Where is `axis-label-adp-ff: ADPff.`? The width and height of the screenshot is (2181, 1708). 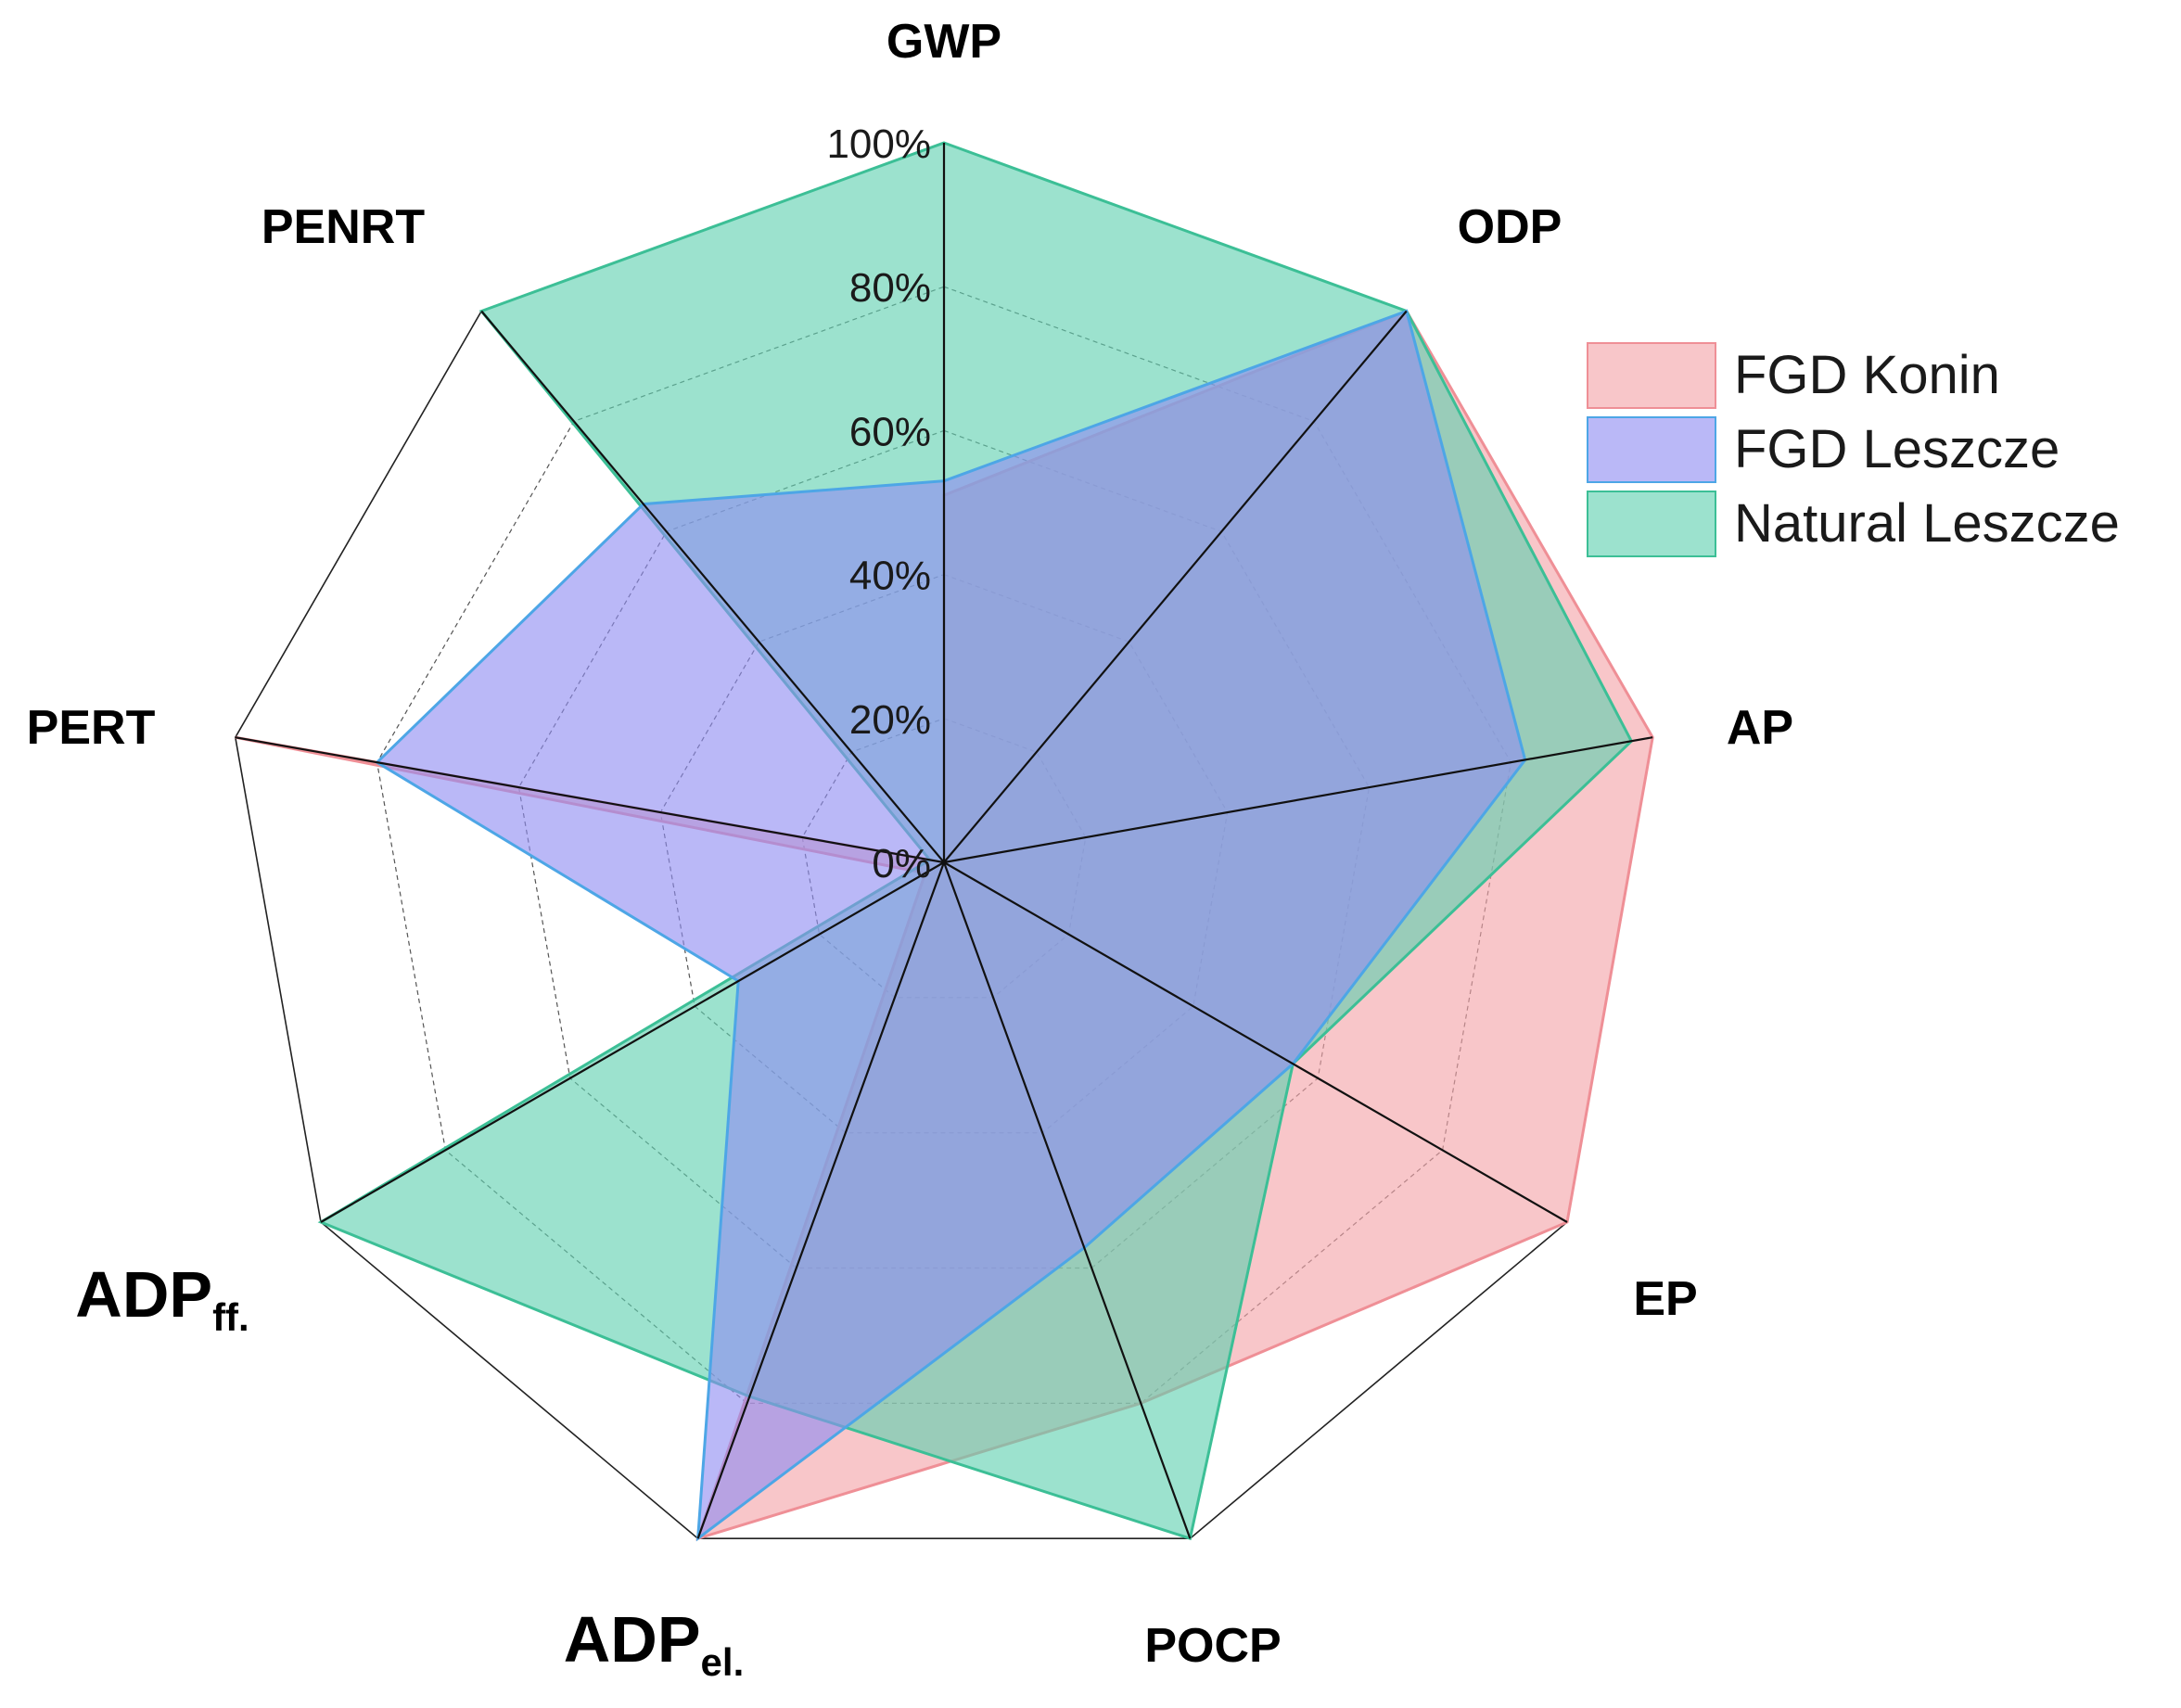 axis-label-adp-ff: ADPff. is located at coordinates (162, 1298).